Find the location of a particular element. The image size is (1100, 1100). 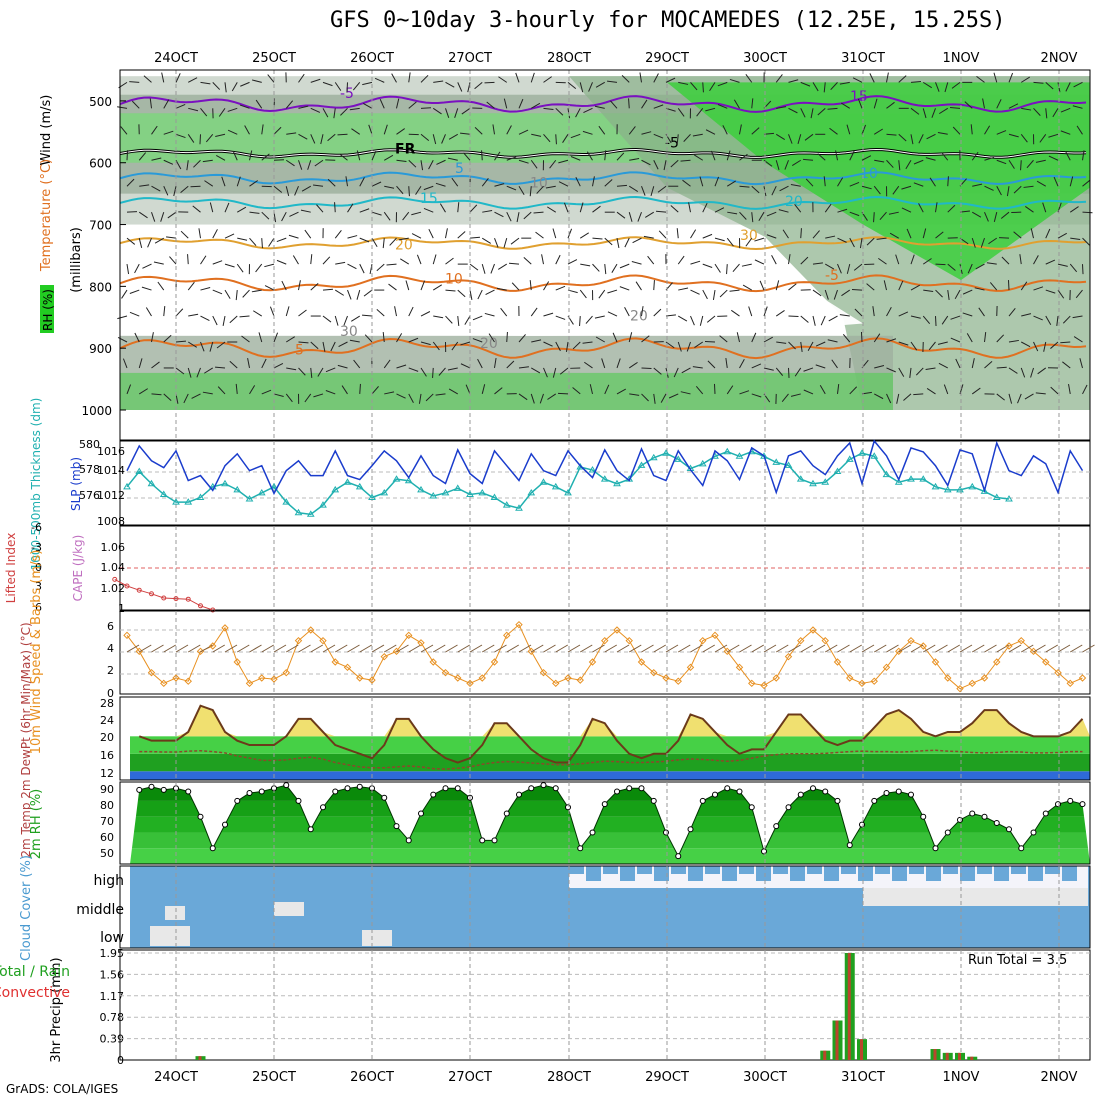

wind-tick-label: 0 is located at coordinates (110, 693).